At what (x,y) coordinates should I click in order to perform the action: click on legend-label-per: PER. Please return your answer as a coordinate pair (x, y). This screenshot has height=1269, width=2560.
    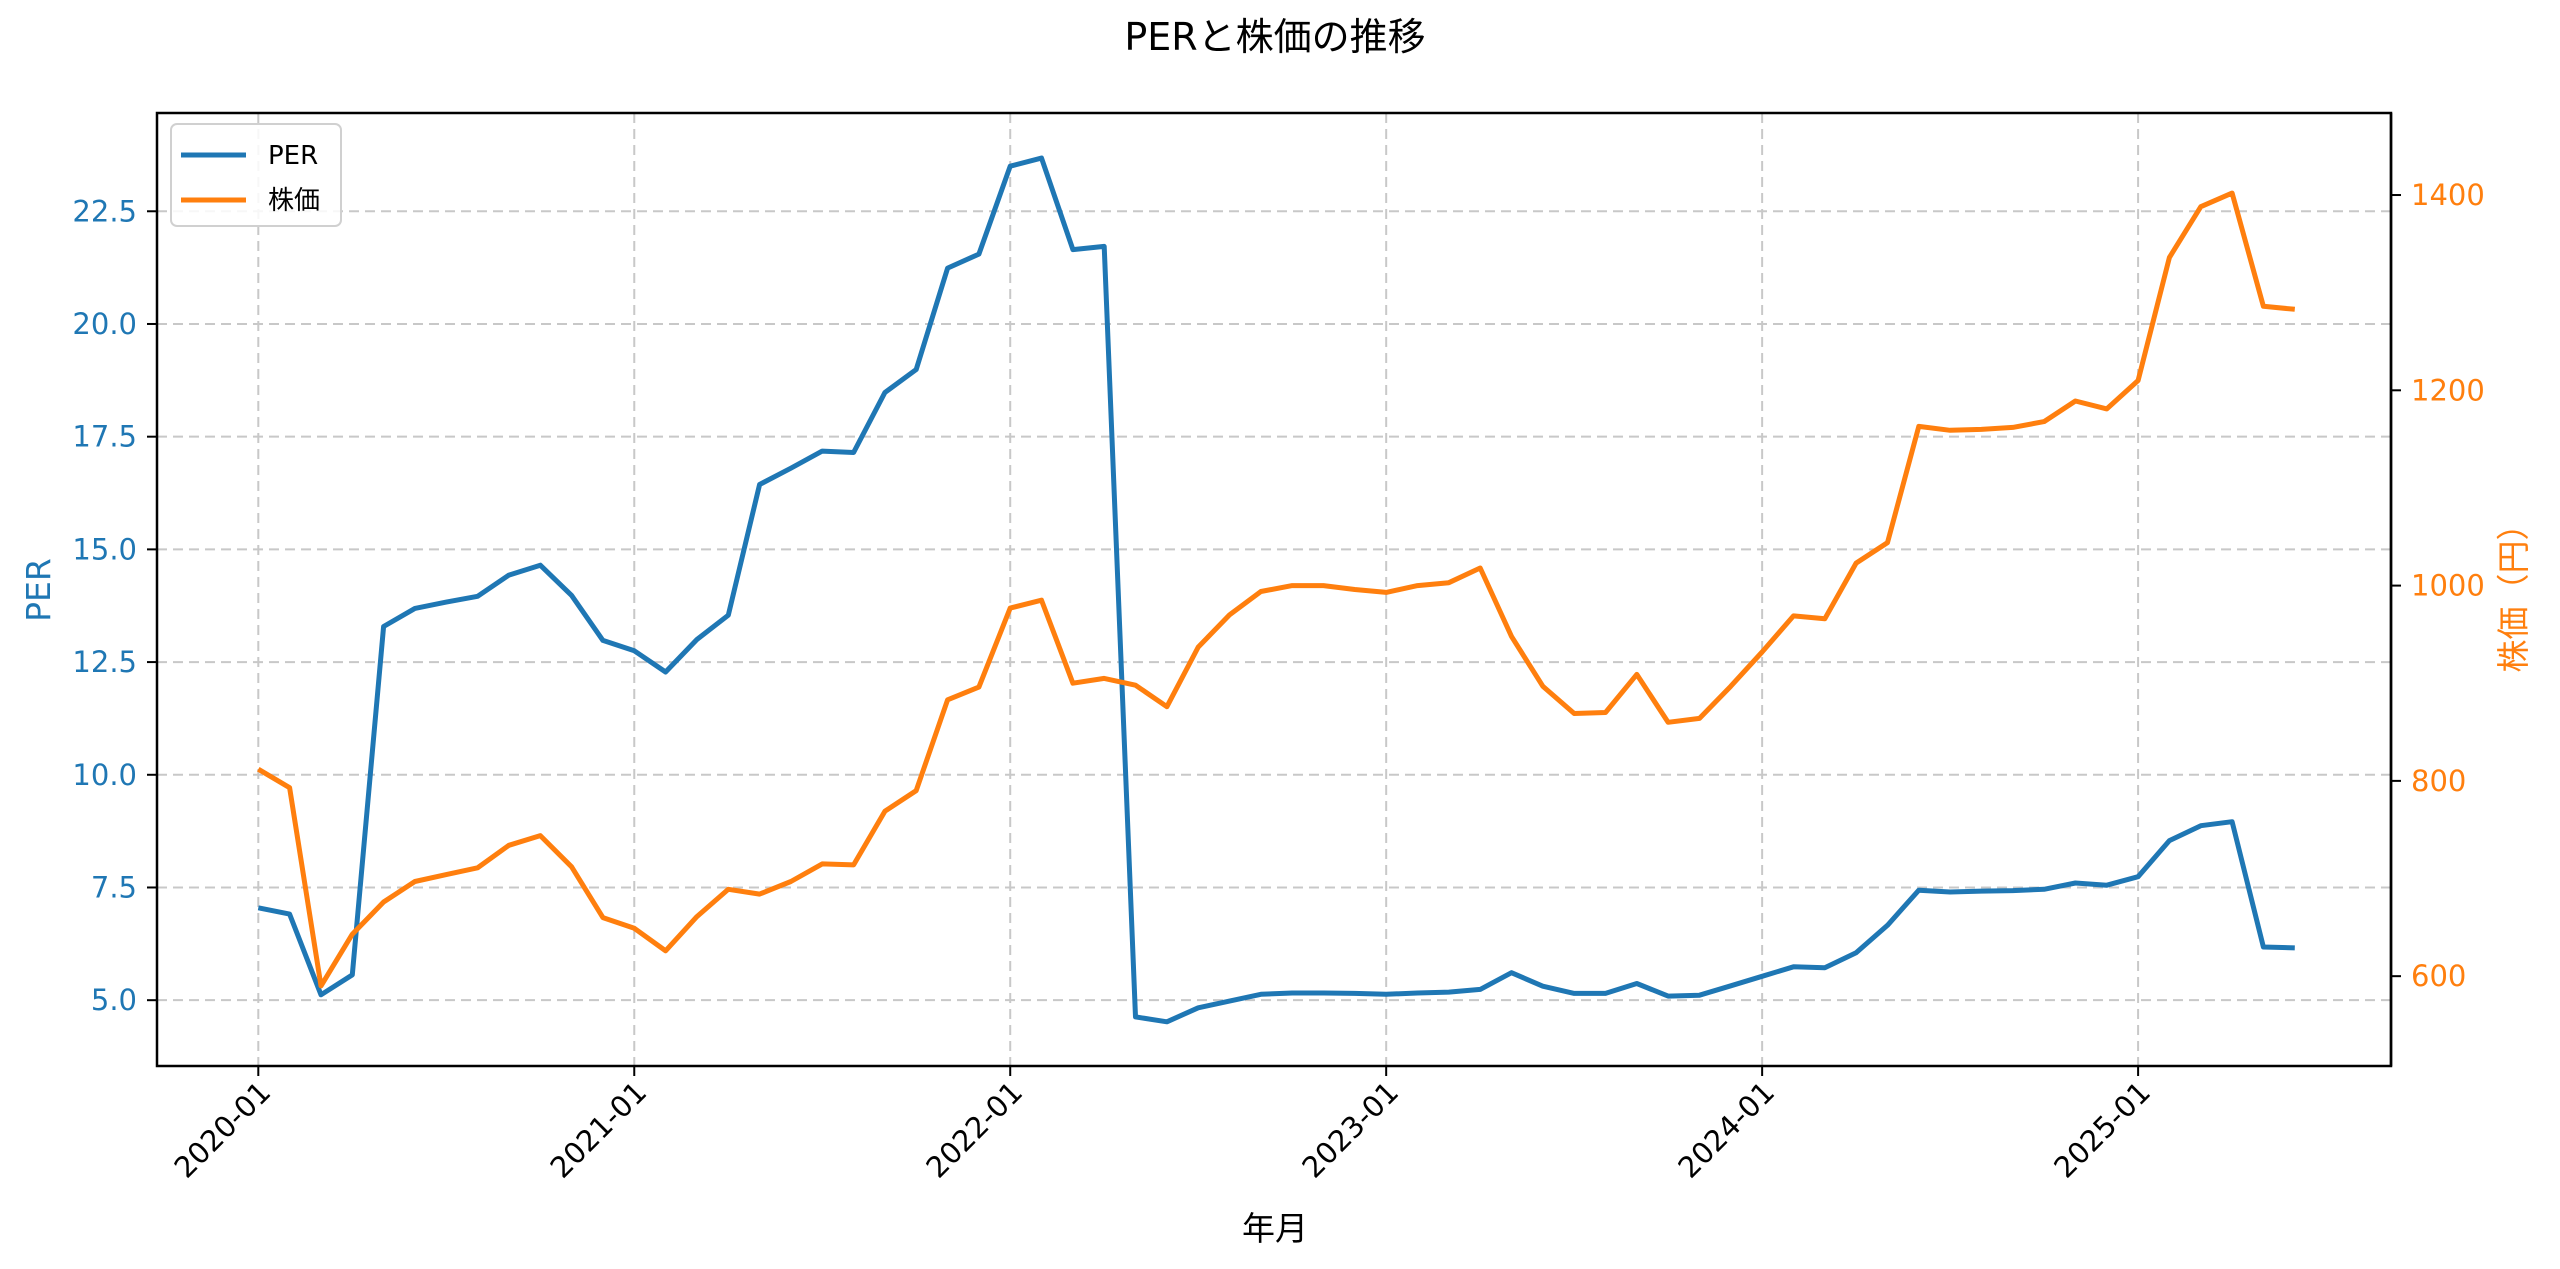
    Looking at the image, I should click on (293, 156).